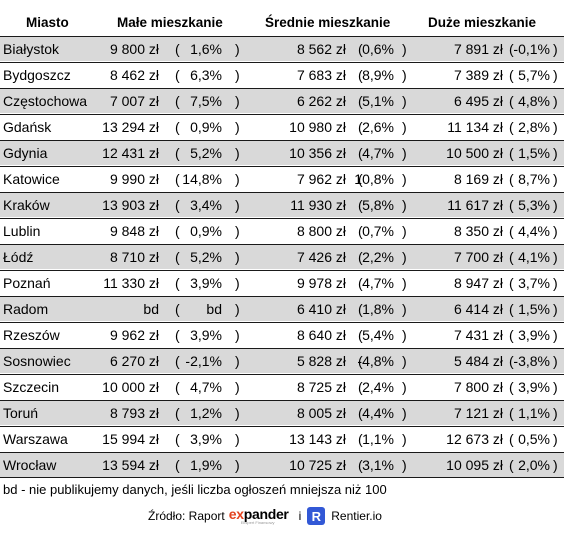  I want to click on cell-large-change: 5,3%, so click(534, 205).